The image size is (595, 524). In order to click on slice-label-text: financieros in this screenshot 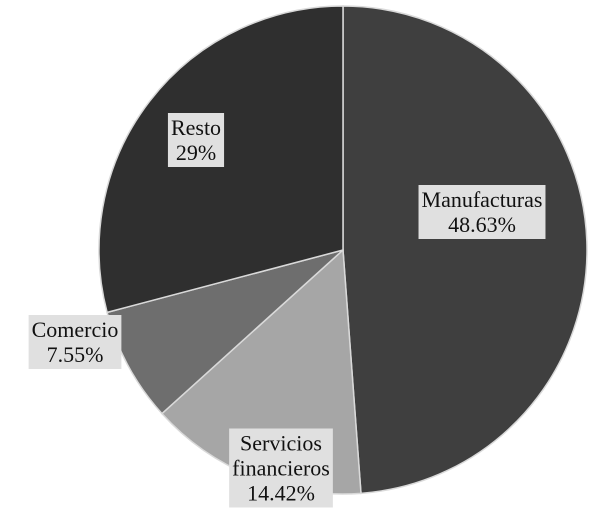, I will do `click(281, 468)`.